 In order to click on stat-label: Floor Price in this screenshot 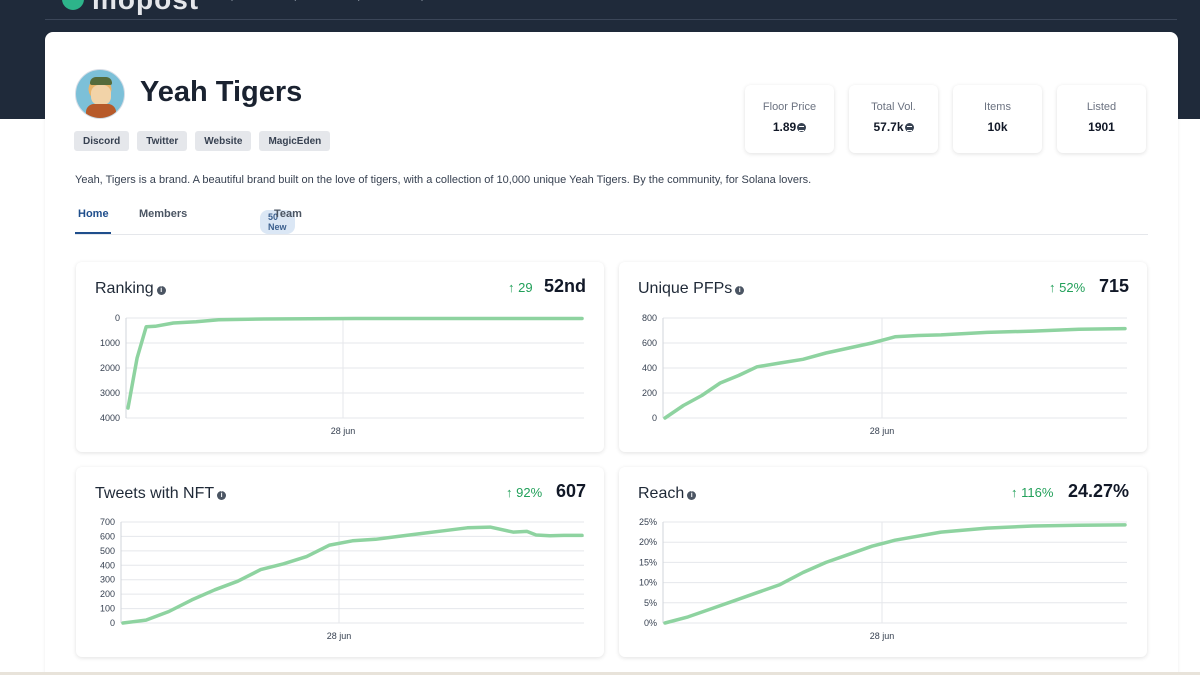, I will do `click(789, 107)`.